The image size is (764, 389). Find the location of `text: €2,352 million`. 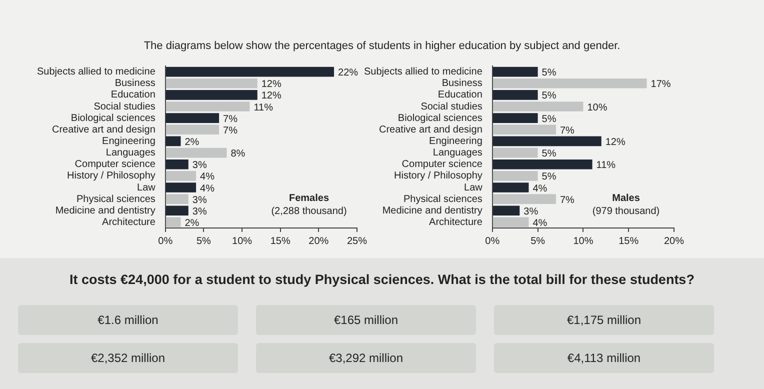

text: €2,352 million is located at coordinates (128, 358).